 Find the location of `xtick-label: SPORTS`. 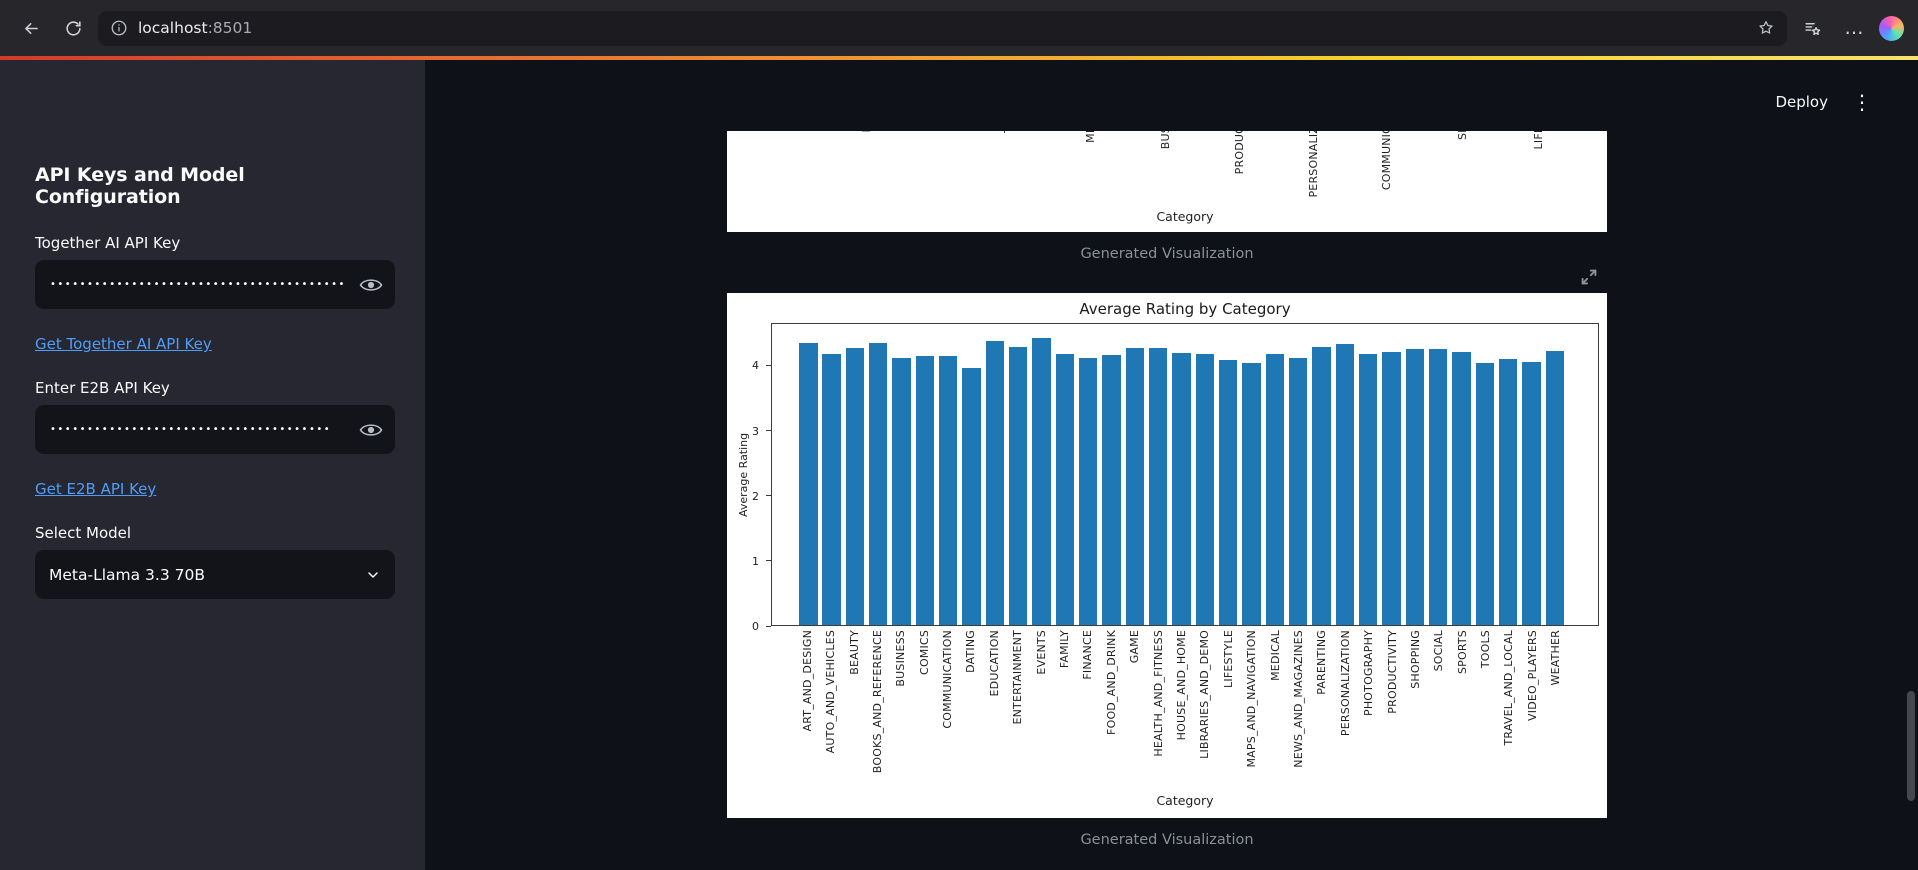

xtick-label: SPORTS is located at coordinates (1462, 652).